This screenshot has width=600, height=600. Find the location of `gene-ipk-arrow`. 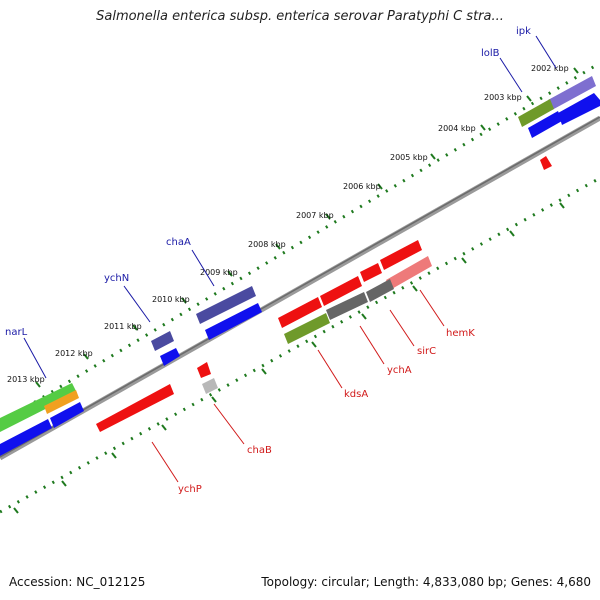

gene-ipk-arrow is located at coordinates (572, 93).